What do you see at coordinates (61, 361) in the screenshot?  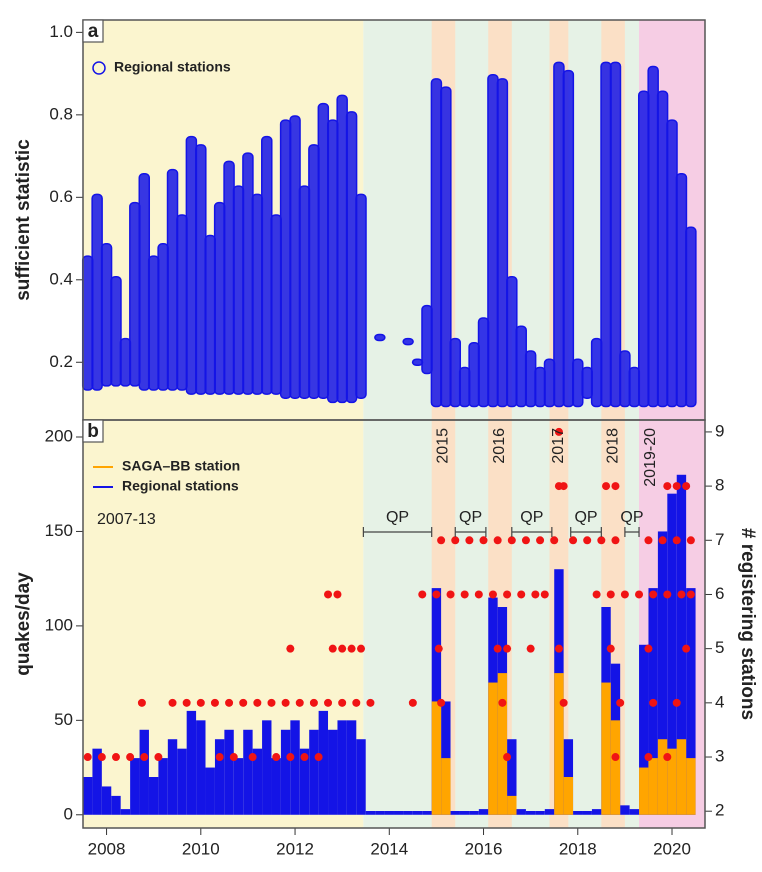 I see `y-tick-label: 0.2` at bounding box center [61, 361].